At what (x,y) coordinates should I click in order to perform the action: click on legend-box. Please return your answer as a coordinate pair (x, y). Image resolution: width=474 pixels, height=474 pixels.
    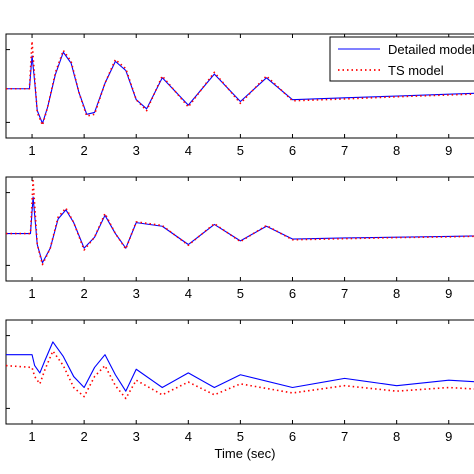
    Looking at the image, I should click on (401, 59).